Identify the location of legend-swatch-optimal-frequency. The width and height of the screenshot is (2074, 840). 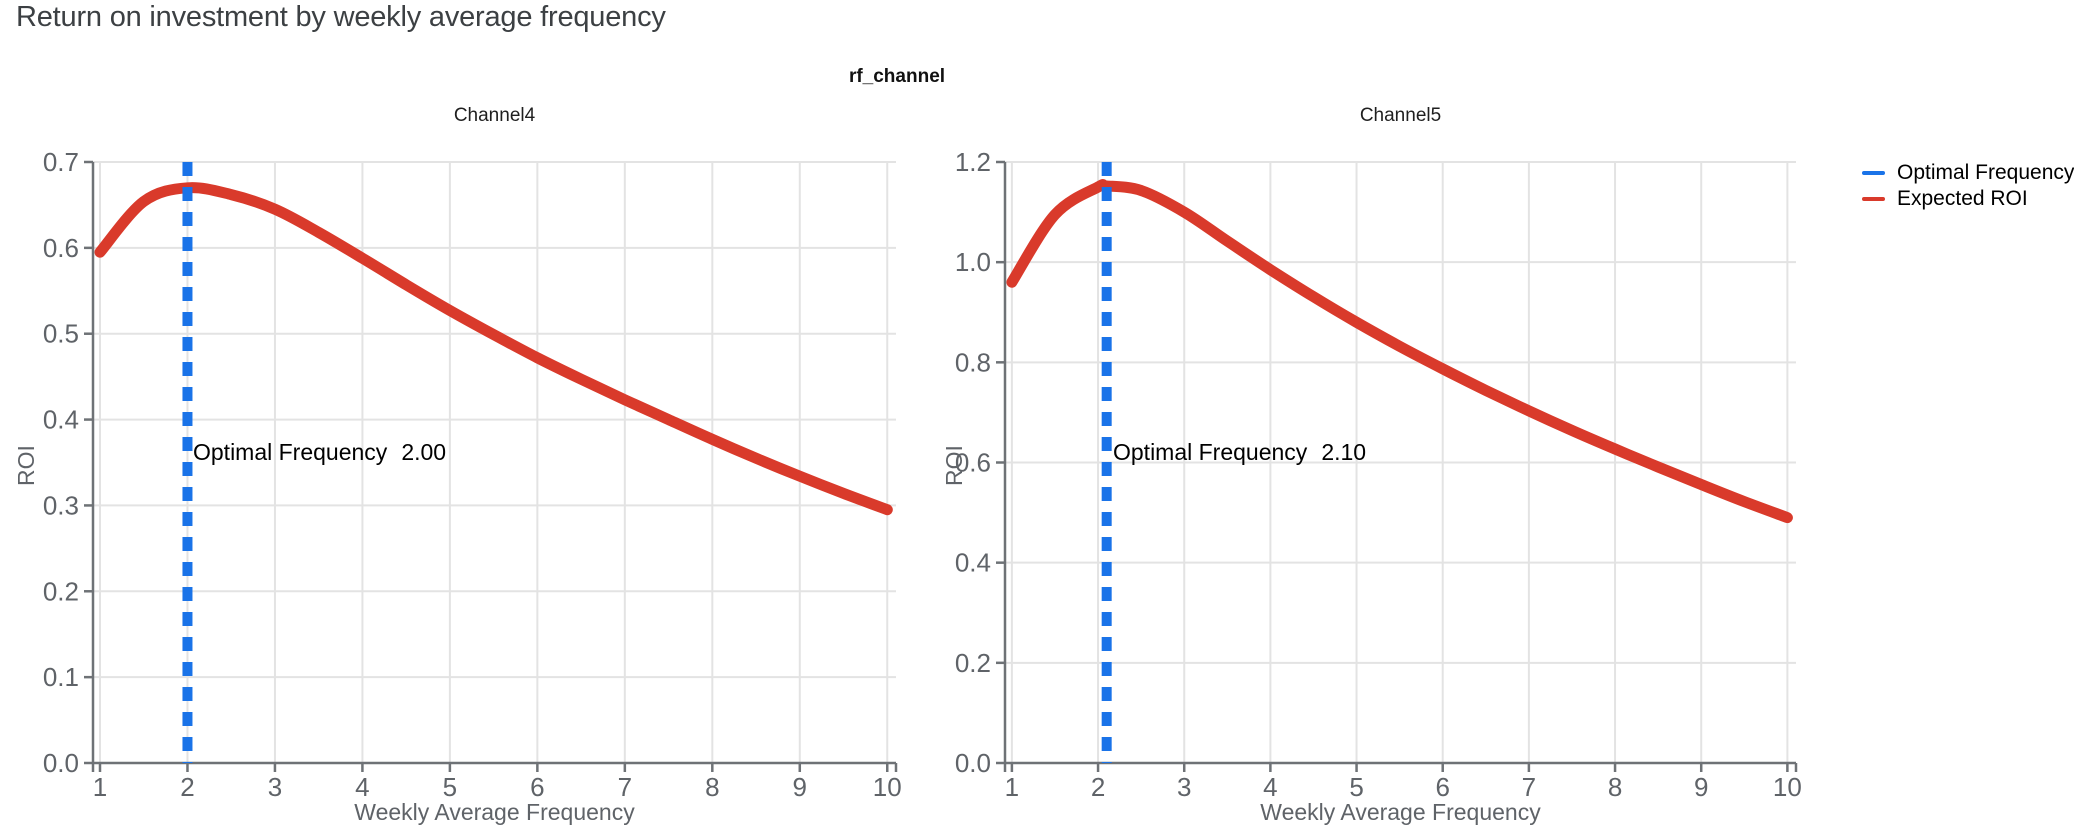
(1873, 173).